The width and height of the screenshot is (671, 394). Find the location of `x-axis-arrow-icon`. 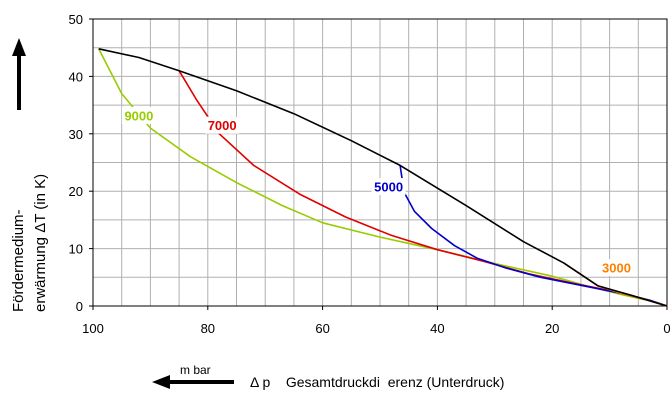

x-axis-arrow-icon is located at coordinates (193, 382).